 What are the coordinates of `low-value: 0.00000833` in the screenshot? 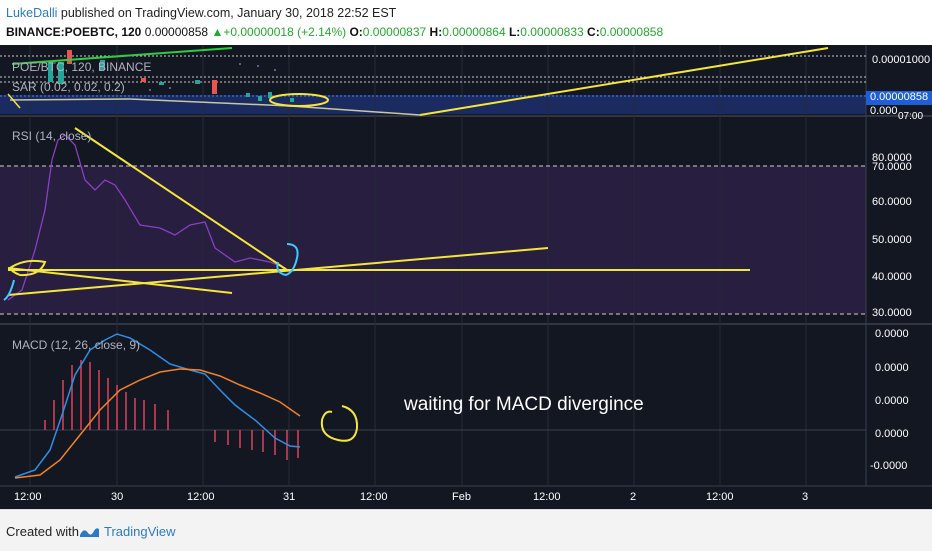 It's located at (552, 32).